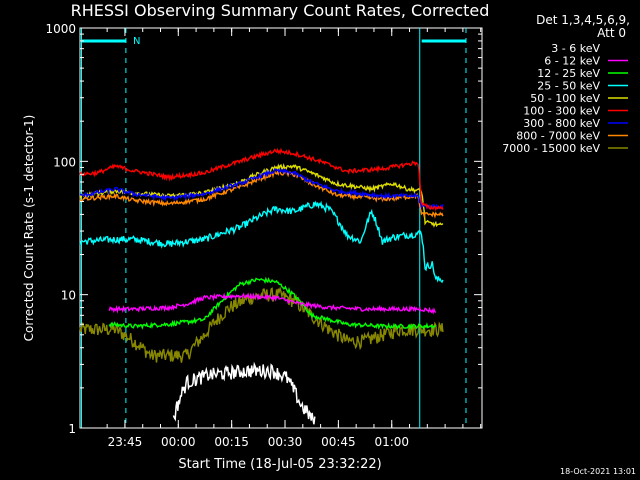 The height and width of the screenshot is (480, 640). What do you see at coordinates (611, 33) in the screenshot?
I see `legend-header-line-2: Att 0` at bounding box center [611, 33].